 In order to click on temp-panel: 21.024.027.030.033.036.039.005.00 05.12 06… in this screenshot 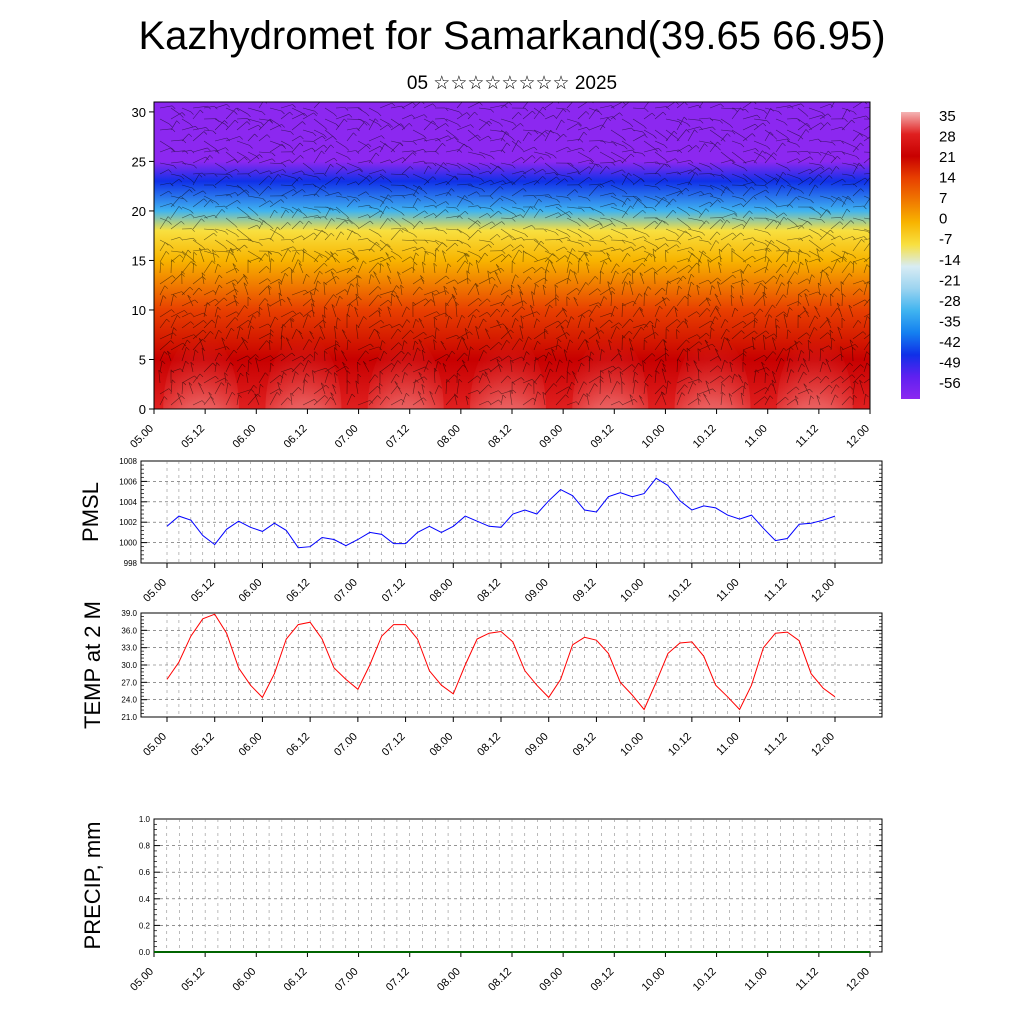, I will do `click(481, 680)`.